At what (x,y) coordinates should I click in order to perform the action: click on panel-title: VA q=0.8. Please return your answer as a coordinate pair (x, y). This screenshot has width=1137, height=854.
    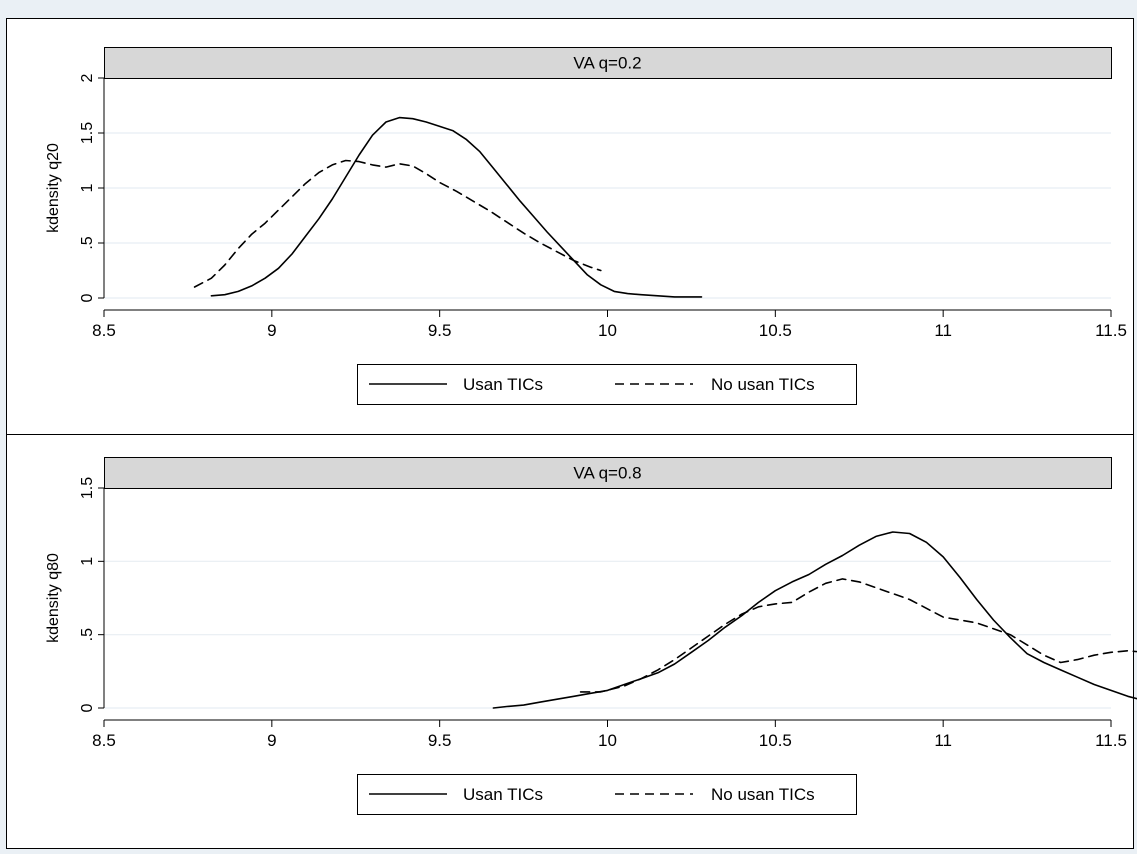
    Looking at the image, I should click on (607, 473).